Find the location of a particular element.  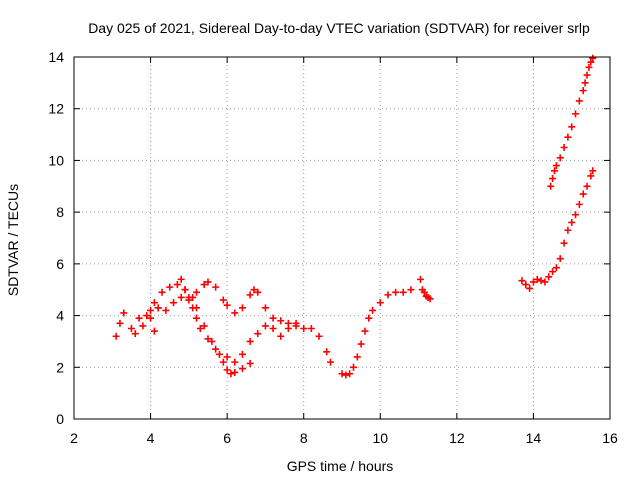

y-tick-label: 10 is located at coordinates (56, 160).